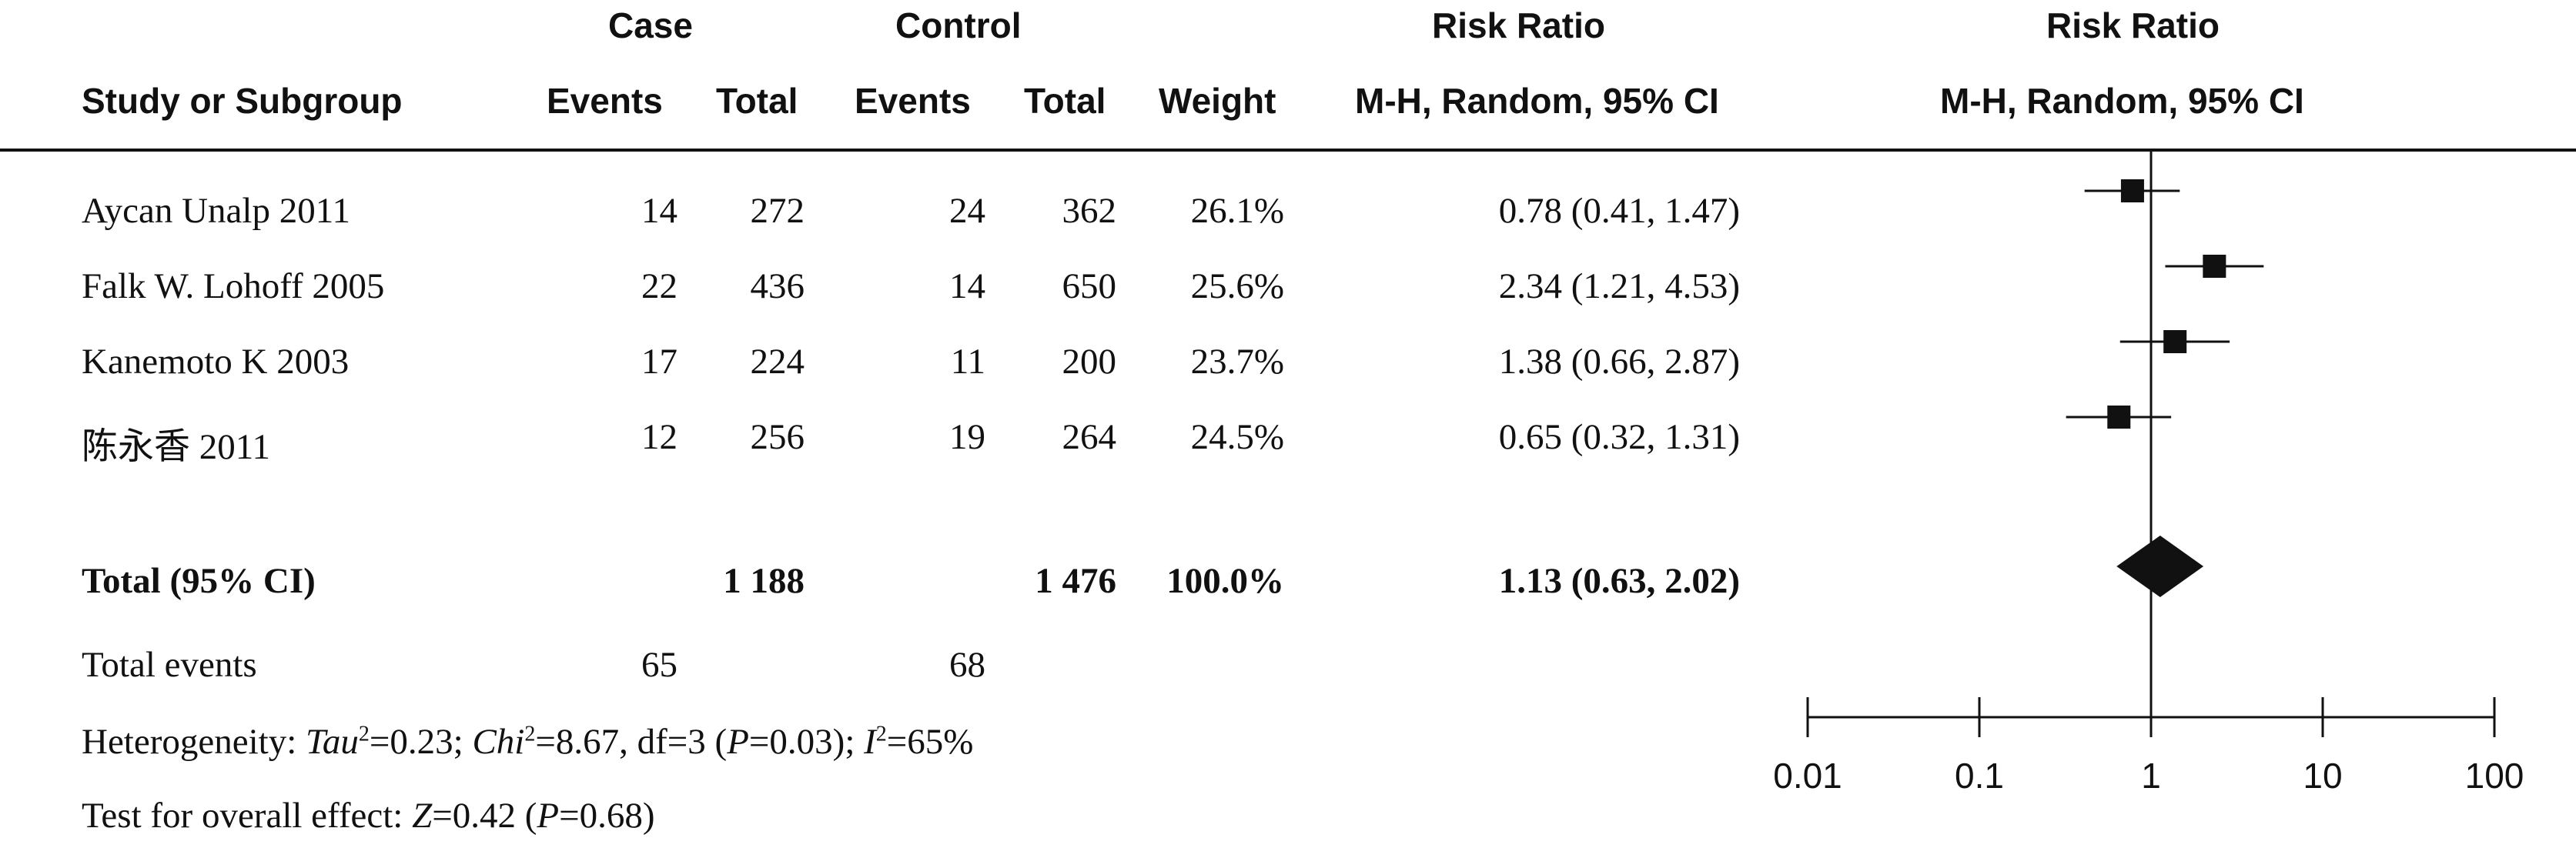 Image resolution: width=2576 pixels, height=848 pixels. Describe the element at coordinates (777, 362) in the screenshot. I see `case-total: 224` at that location.